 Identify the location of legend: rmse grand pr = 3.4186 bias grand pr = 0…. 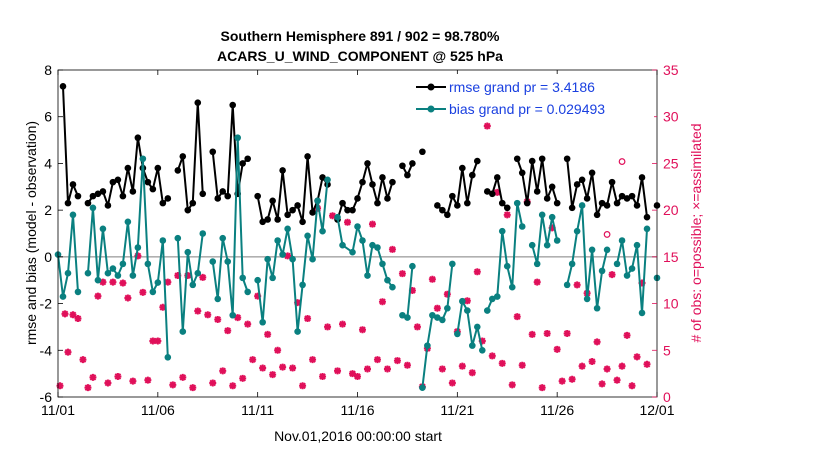
(533, 98).